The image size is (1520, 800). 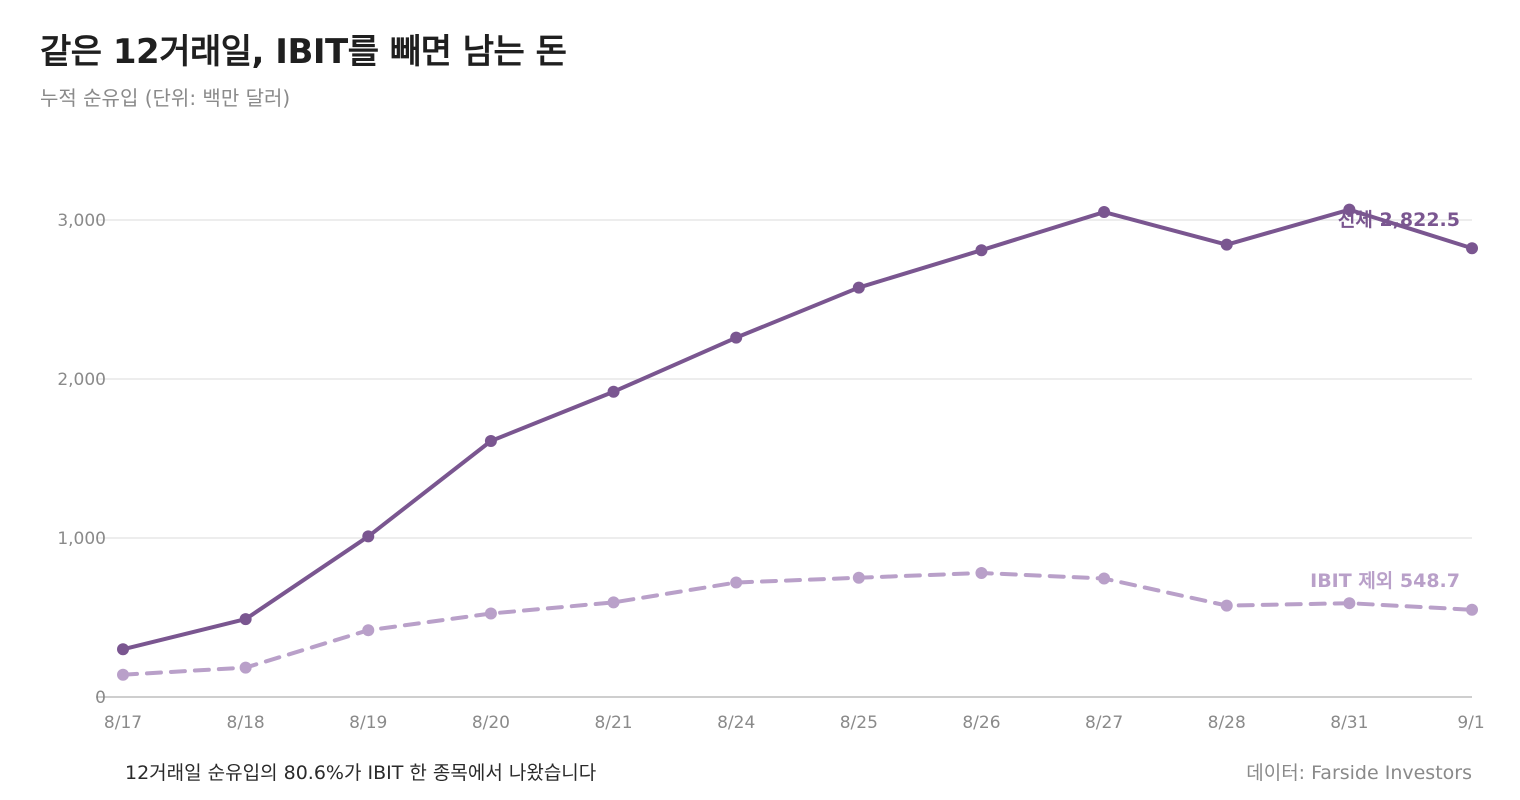 What do you see at coordinates (613, 723) in the screenshot?
I see `x-tick-label: 8/21` at bounding box center [613, 723].